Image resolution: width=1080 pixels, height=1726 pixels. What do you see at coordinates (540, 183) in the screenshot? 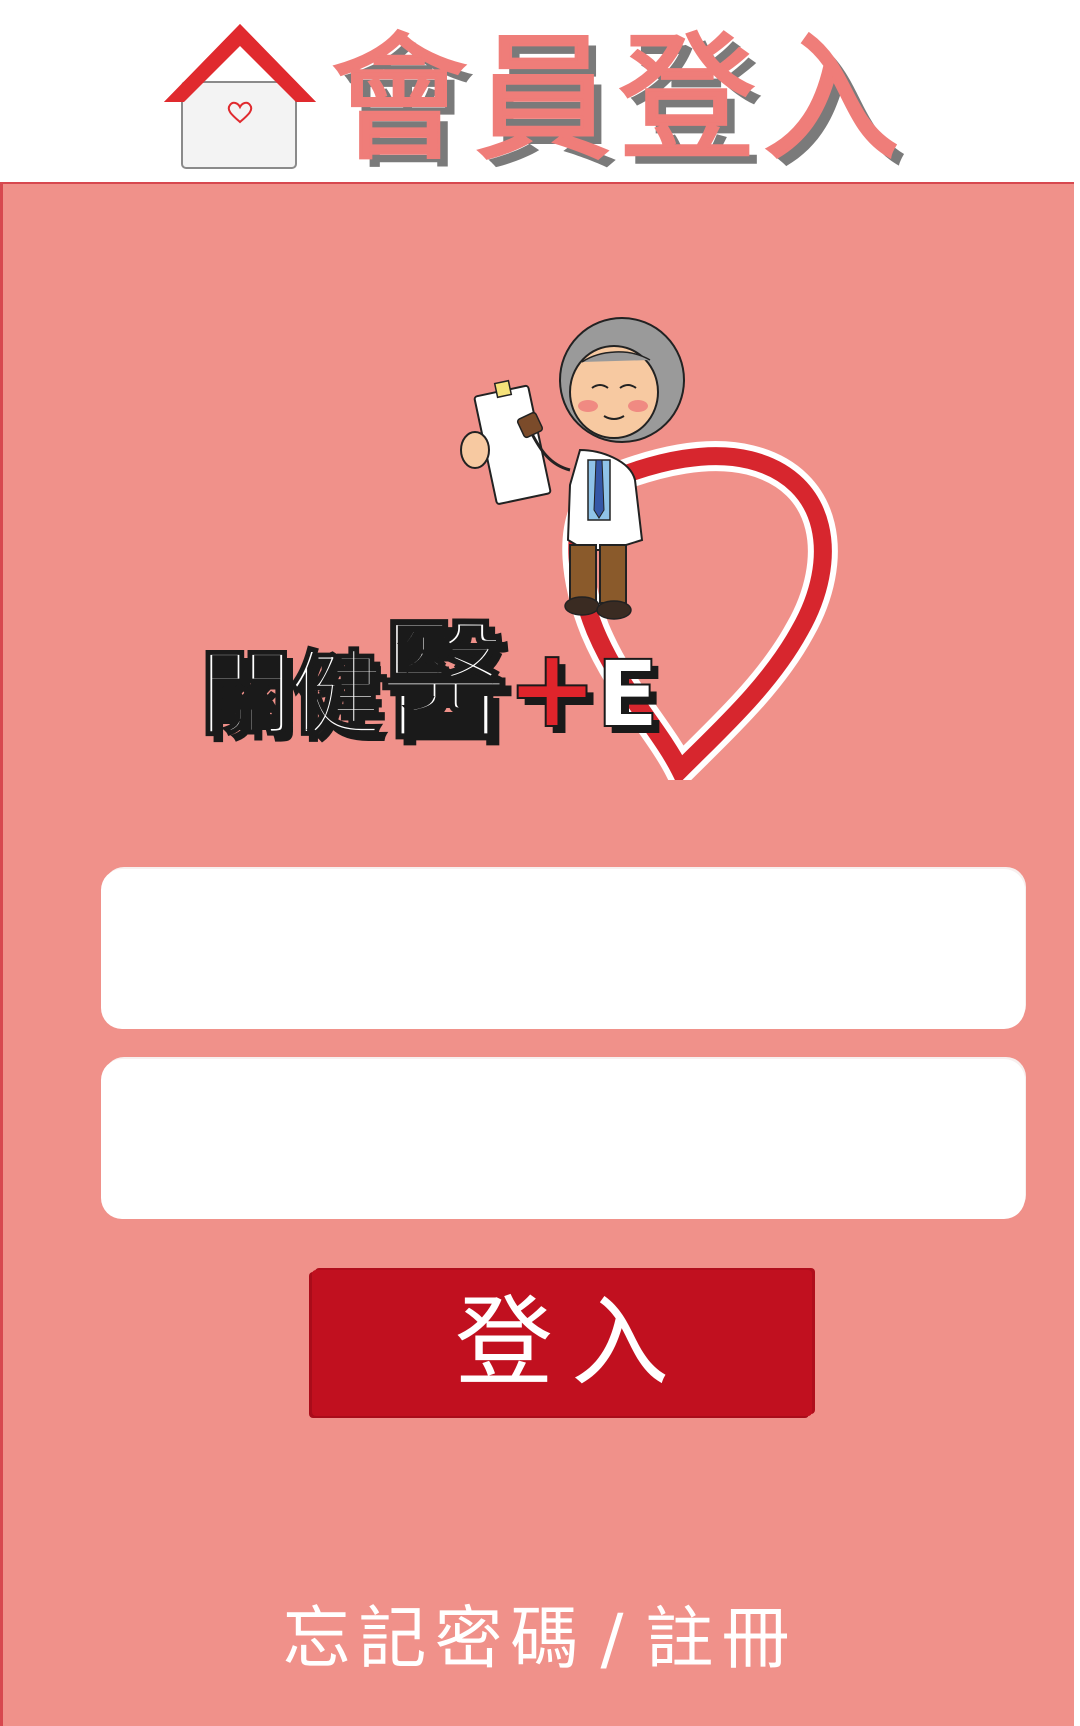
I see `panel-divider` at bounding box center [540, 183].